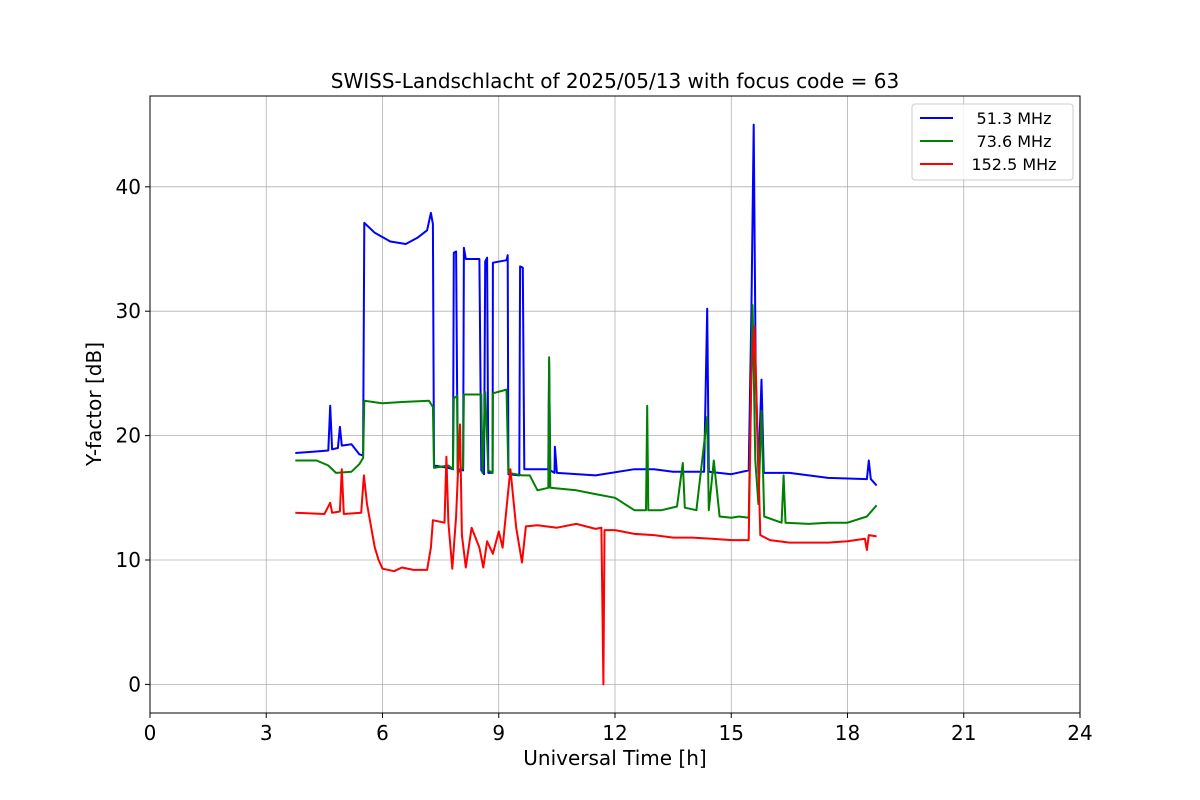 The image size is (1200, 800). Describe the element at coordinates (382, 733) in the screenshot. I see `x-tick-label: 6` at that location.